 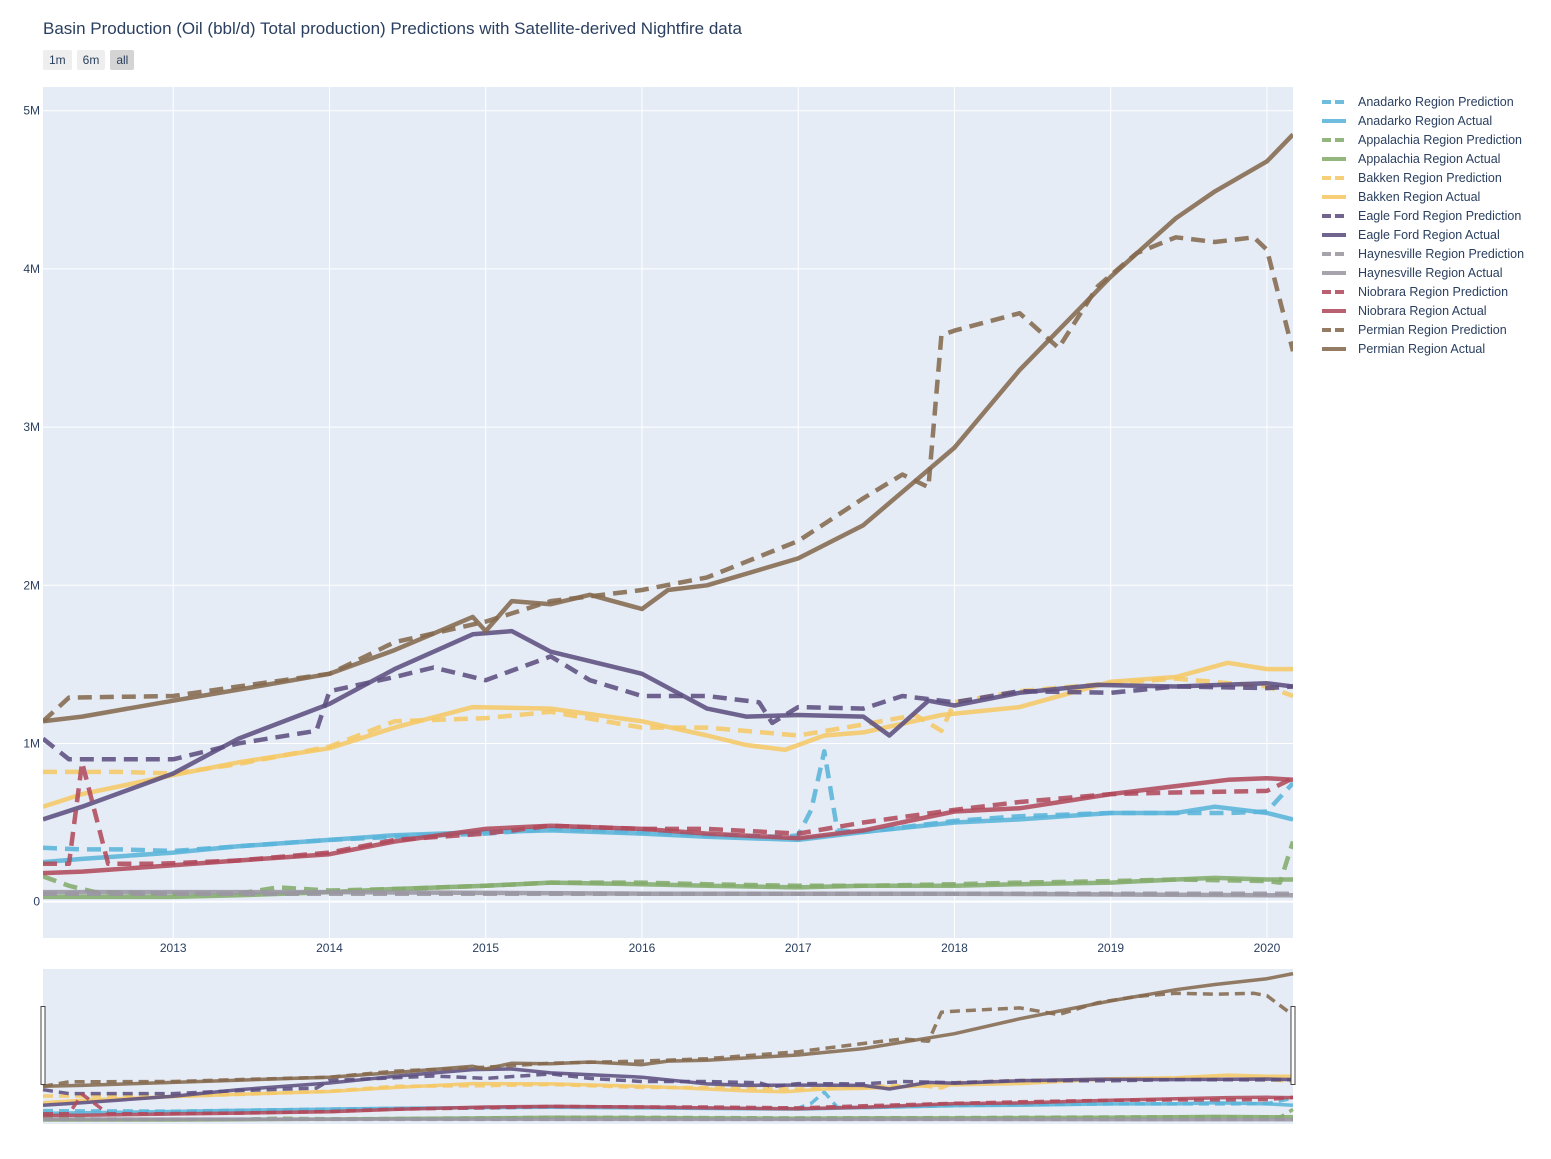 I want to click on legend-label: Permian Region Actual, so click(x=1422, y=348).